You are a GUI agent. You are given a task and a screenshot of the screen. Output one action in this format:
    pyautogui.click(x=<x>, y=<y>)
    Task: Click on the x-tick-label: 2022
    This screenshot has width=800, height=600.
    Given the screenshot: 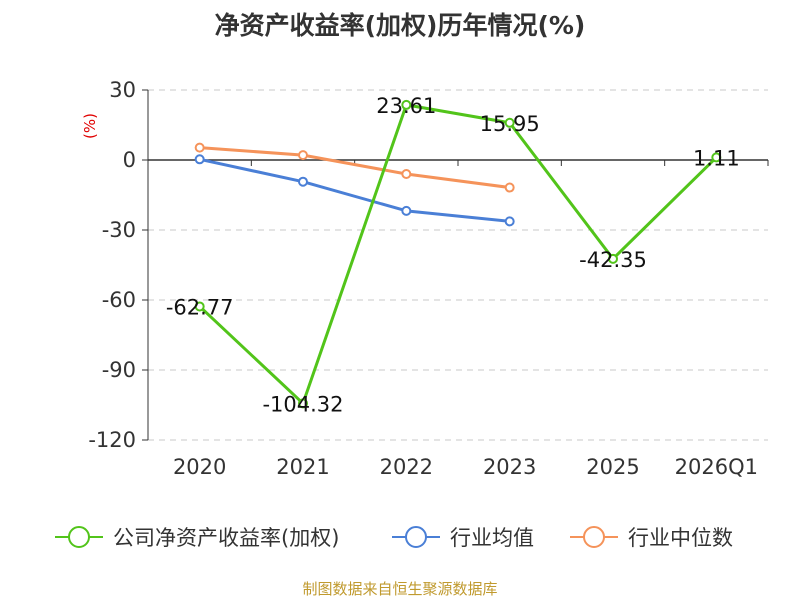 What is the action you would take?
    pyautogui.click(x=406, y=467)
    